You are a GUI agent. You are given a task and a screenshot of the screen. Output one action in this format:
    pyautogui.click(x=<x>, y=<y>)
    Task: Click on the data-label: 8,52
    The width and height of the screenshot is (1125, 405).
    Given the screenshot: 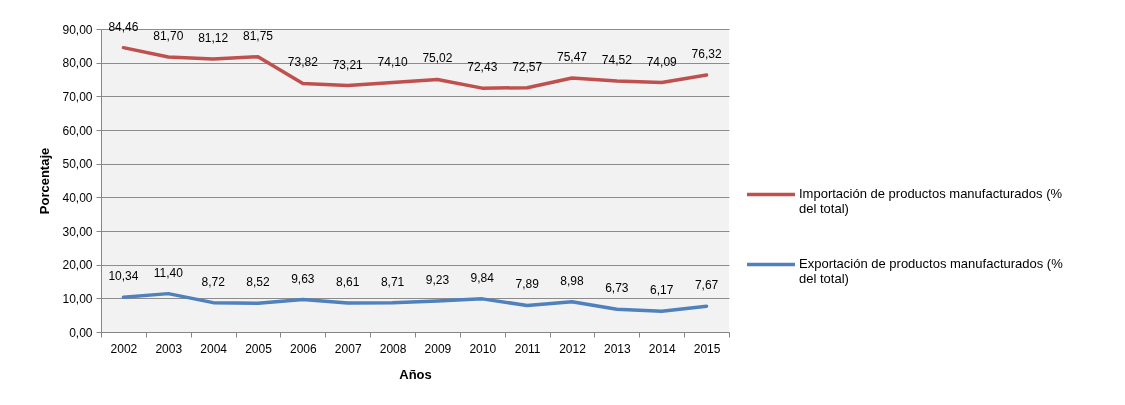 What is the action you would take?
    pyautogui.click(x=258, y=282)
    